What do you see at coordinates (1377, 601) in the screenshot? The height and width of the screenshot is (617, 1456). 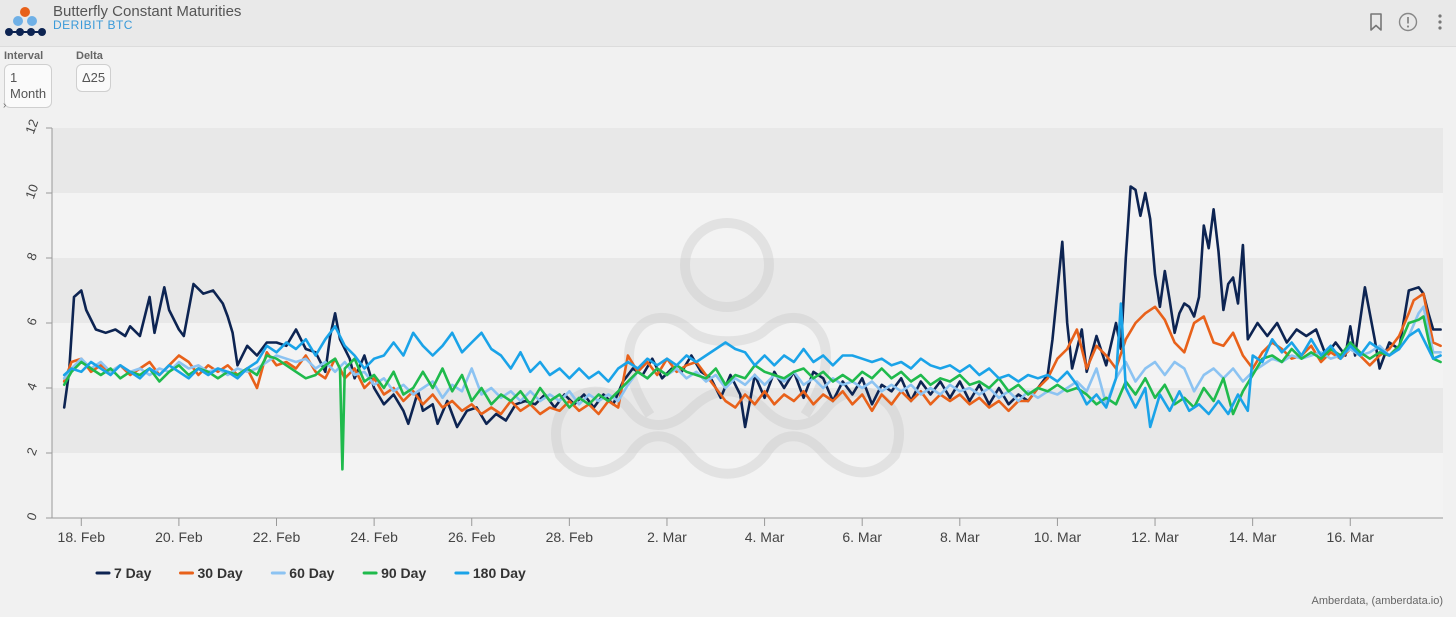 I see `chart-credit: Amberdata, (amberdata.io)` at bounding box center [1377, 601].